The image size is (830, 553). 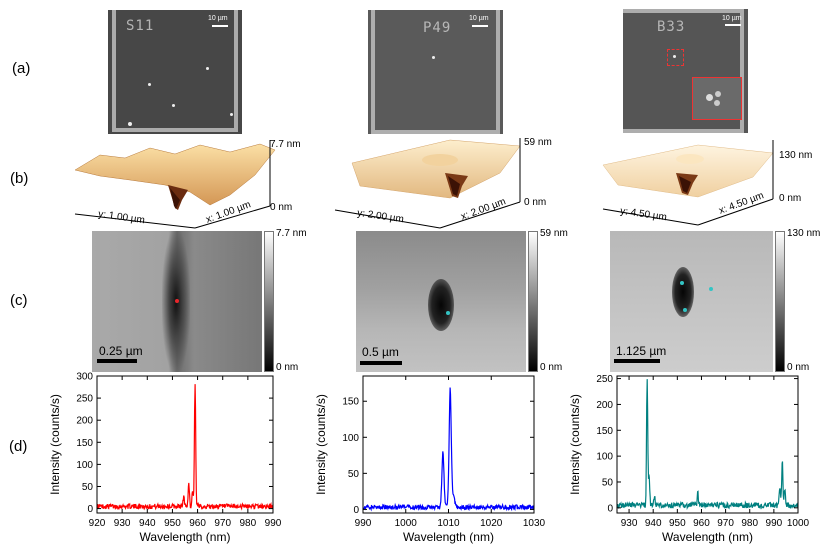 What do you see at coordinates (641, 351) in the screenshot?
I see `afm-scale-text: 1.125 µm` at bounding box center [641, 351].